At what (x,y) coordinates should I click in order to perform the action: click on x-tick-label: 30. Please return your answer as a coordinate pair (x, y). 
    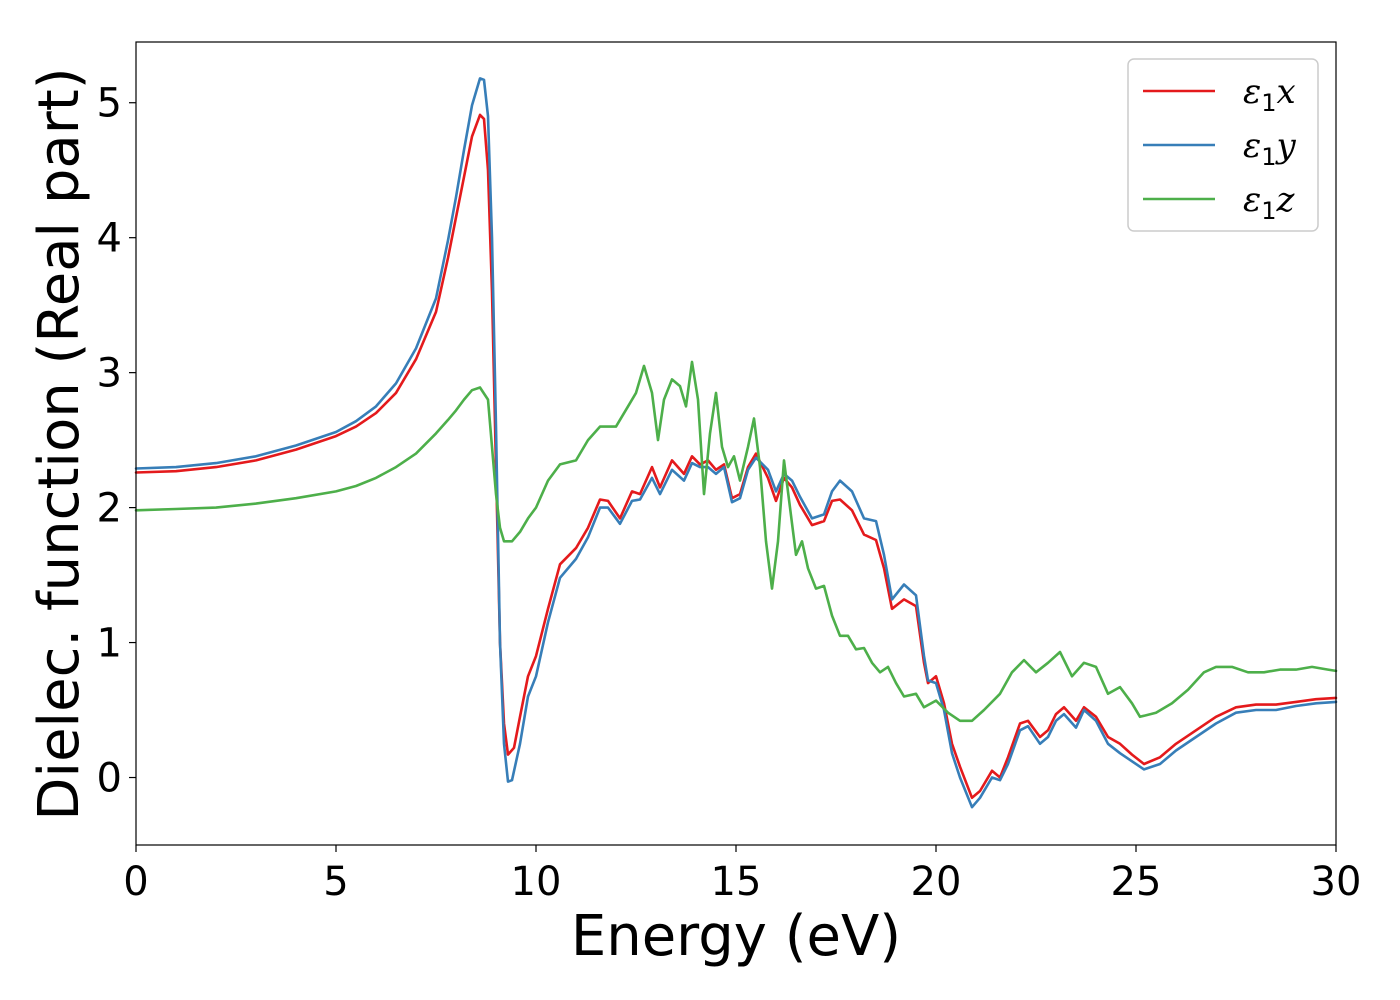
    Looking at the image, I should click on (1336, 882).